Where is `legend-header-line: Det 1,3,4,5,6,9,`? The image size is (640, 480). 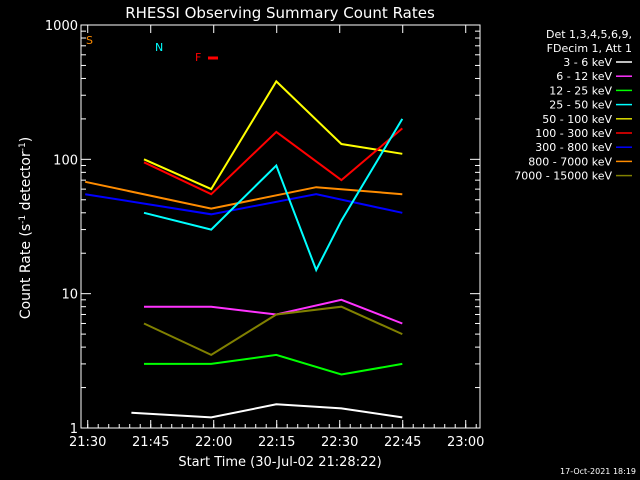 legend-header-line: Det 1,3,4,5,6,9, is located at coordinates (589, 34).